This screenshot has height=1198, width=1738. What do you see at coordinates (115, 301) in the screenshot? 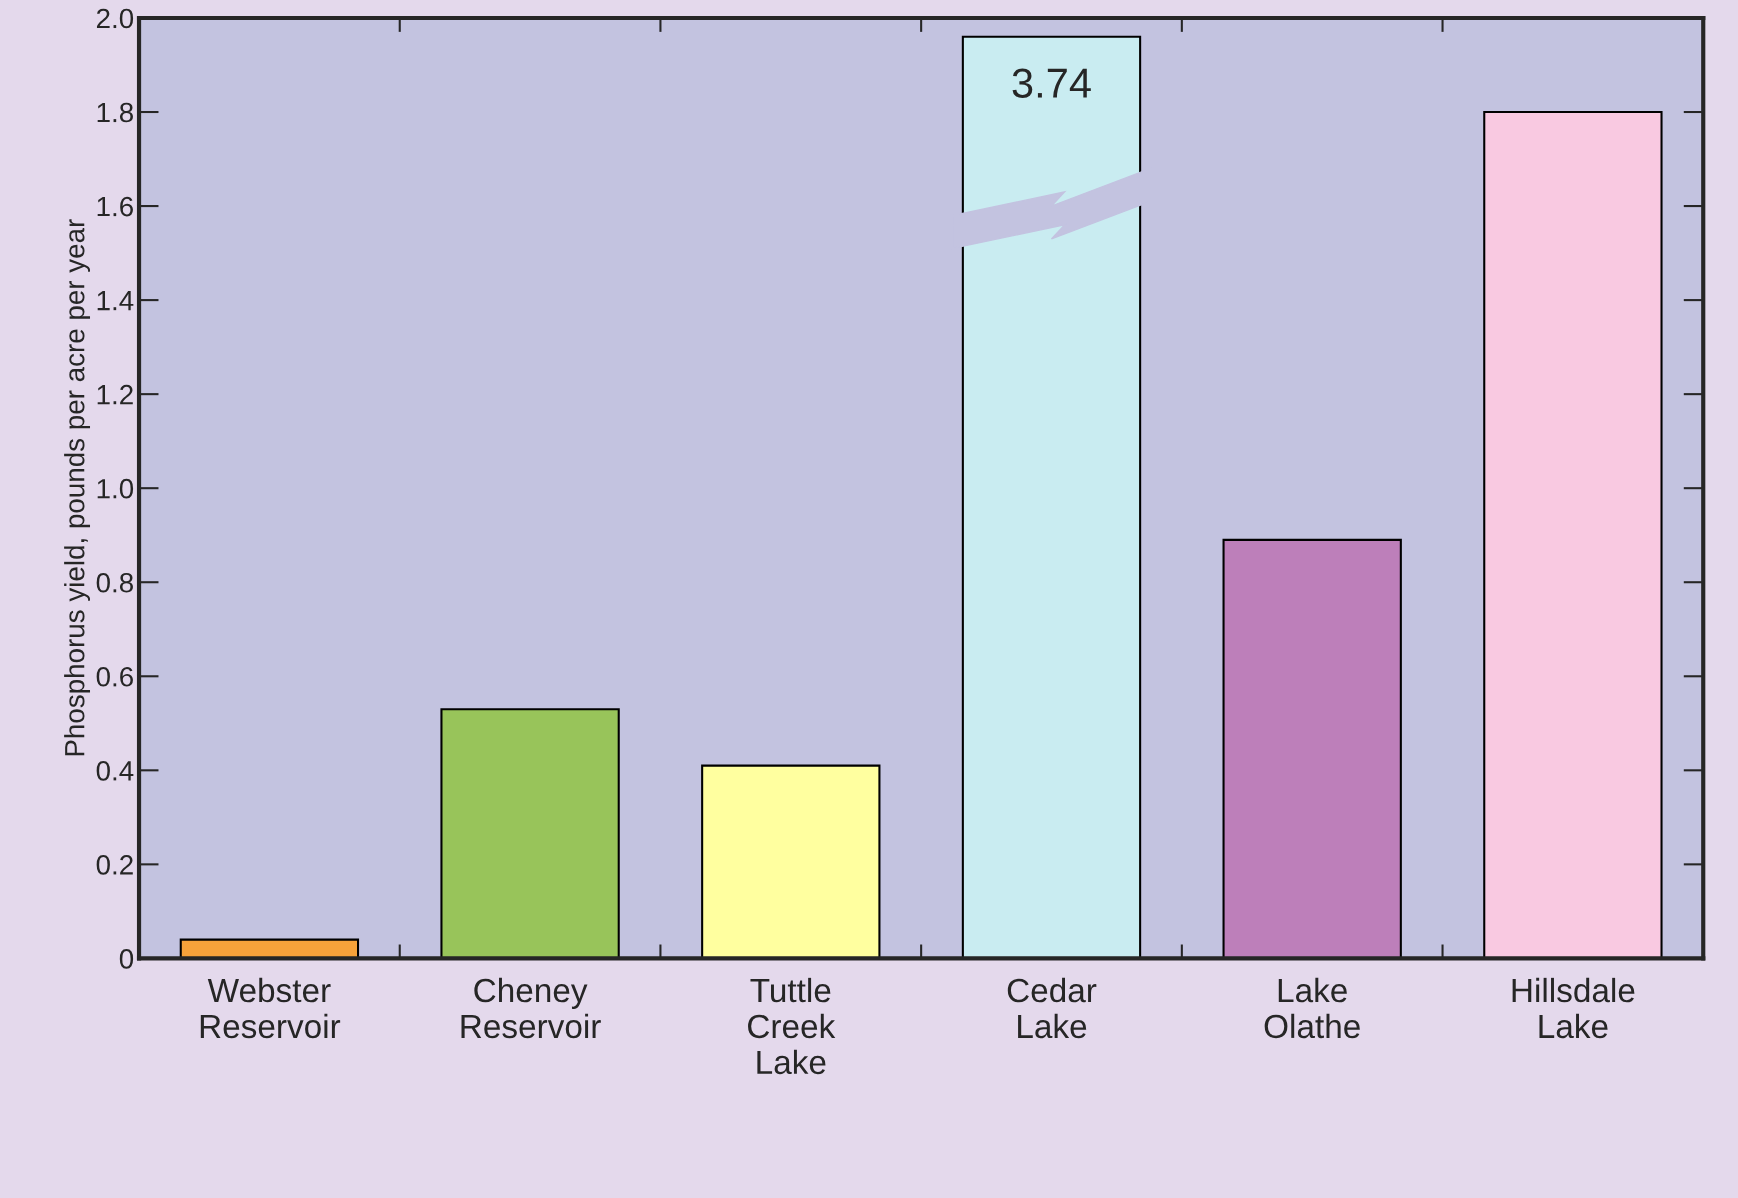
I see `y-tick-label: 1.4` at bounding box center [115, 301].